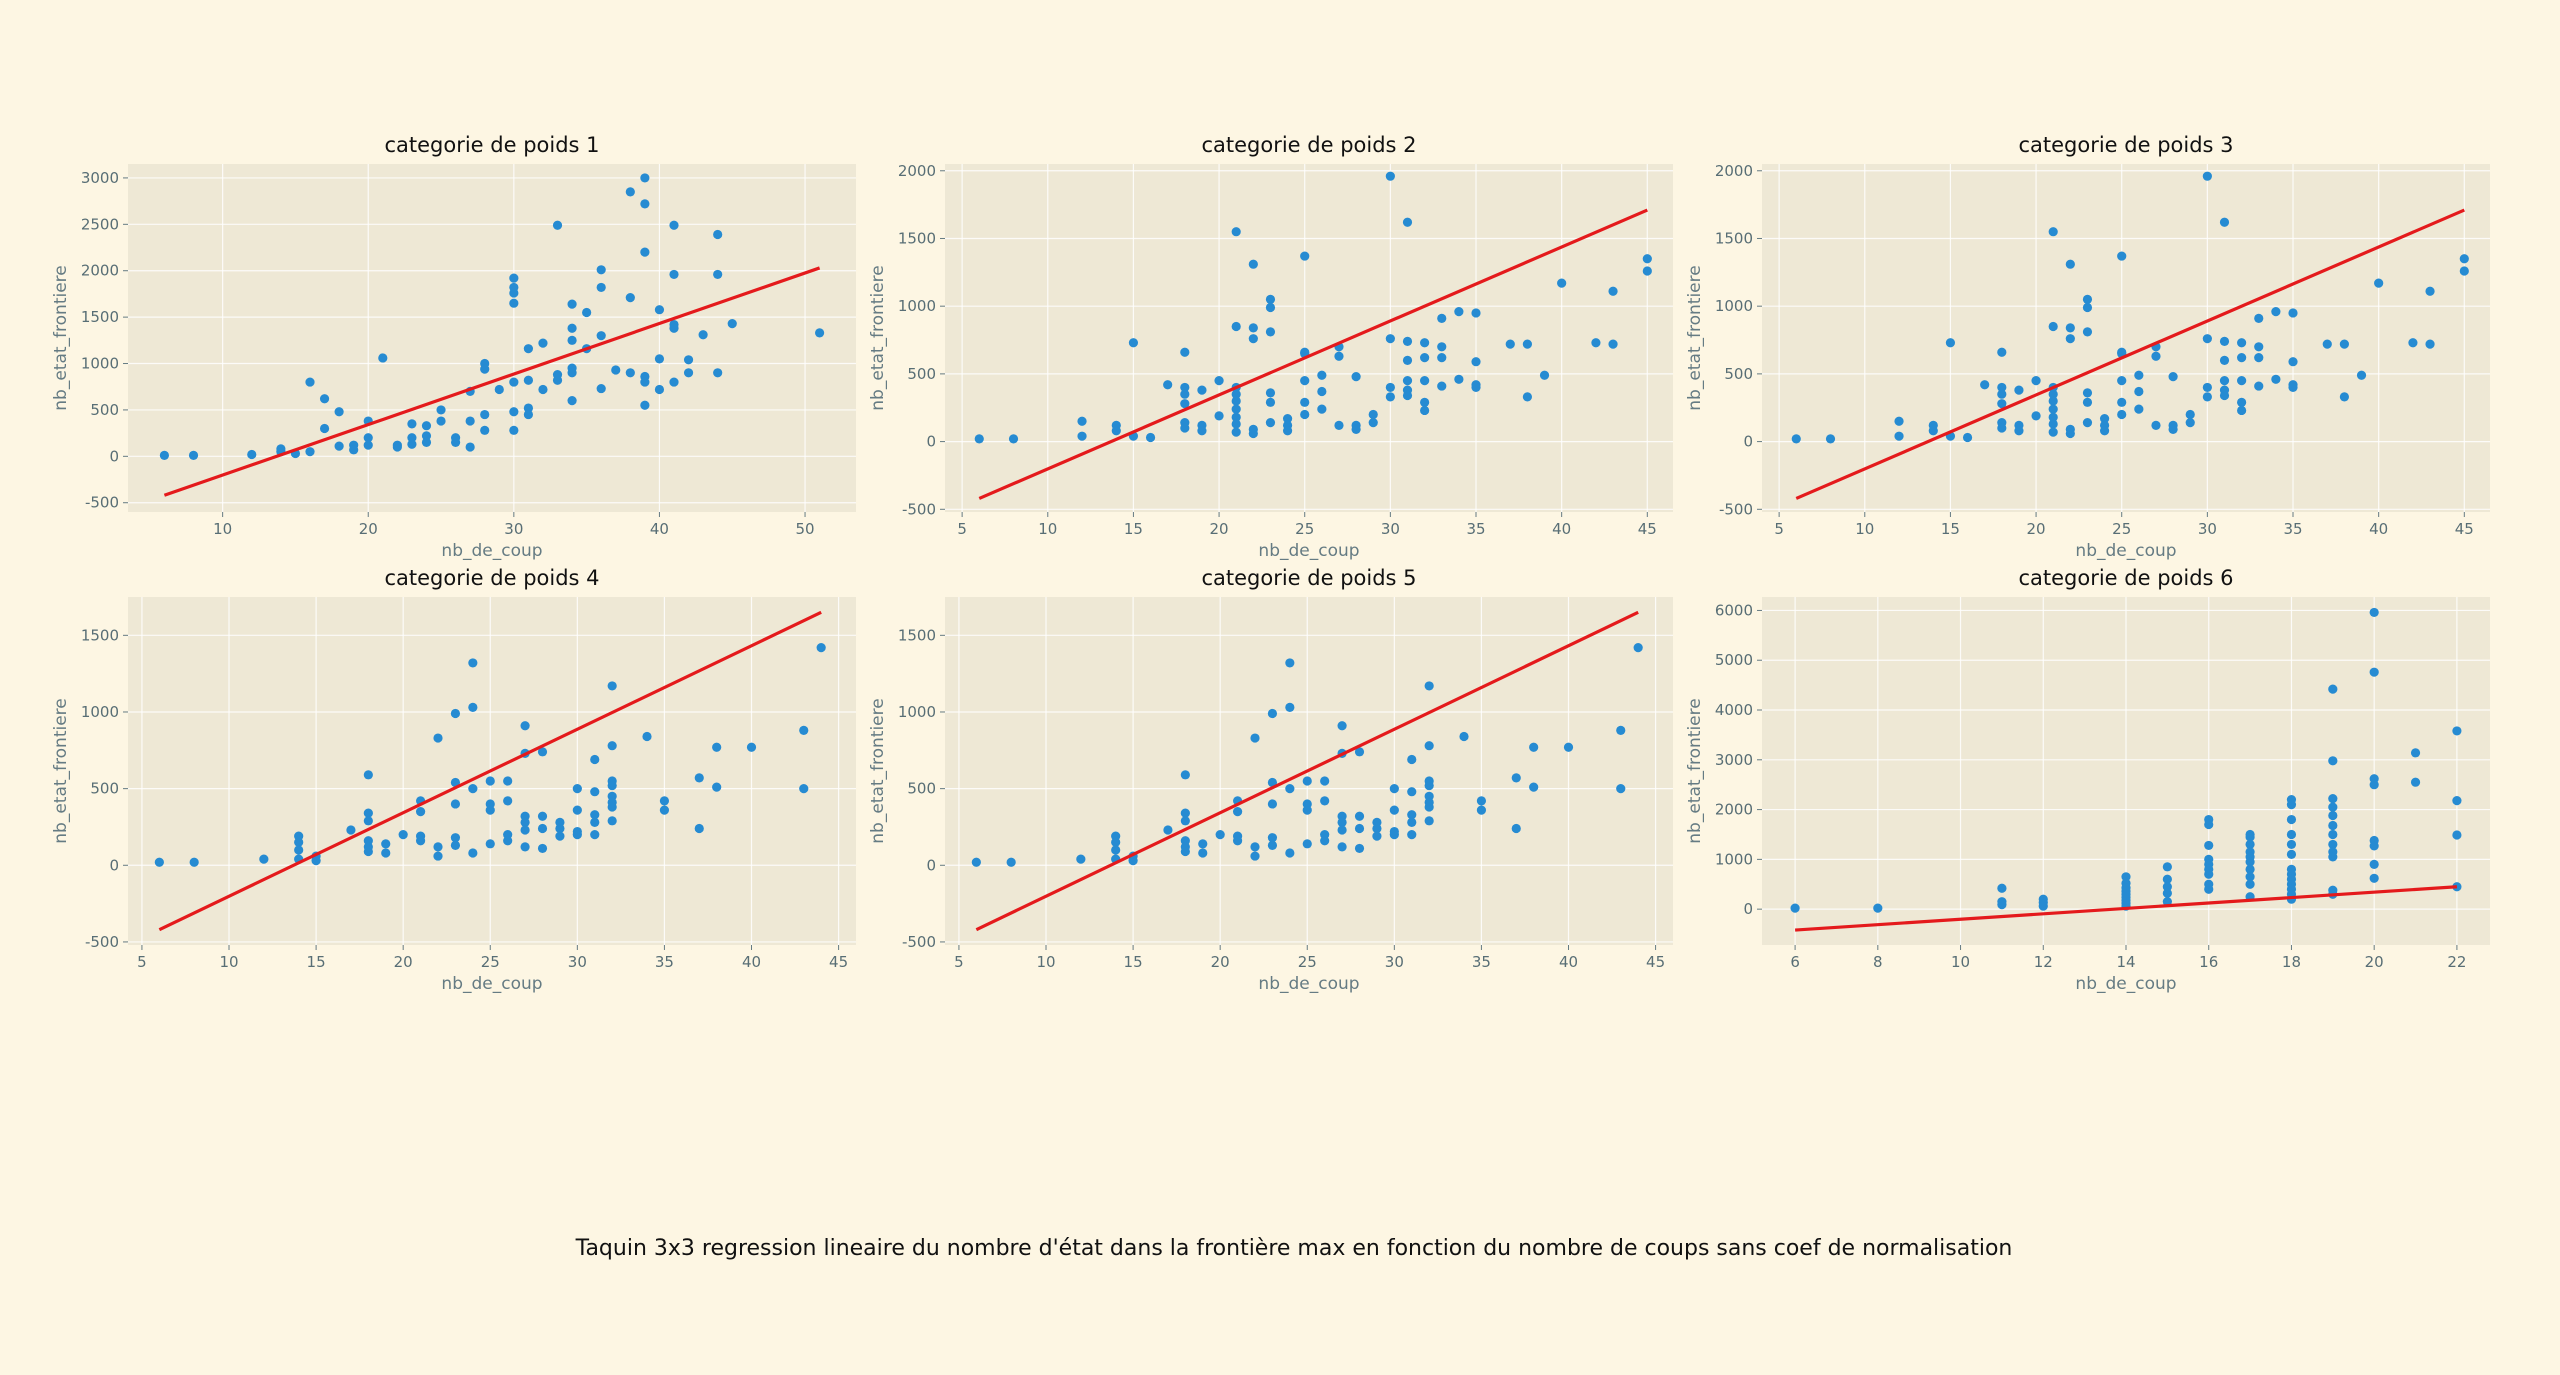 The height and width of the screenshot is (1375, 2560). Describe the element at coordinates (61, 770) in the screenshot. I see `y-axis-label: nb_etat_frontiere` at that location.